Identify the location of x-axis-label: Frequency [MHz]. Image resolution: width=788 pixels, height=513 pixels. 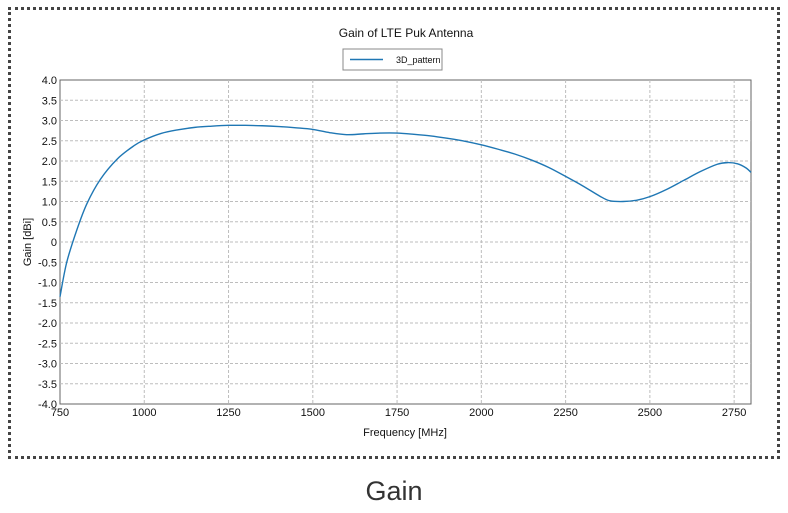
(405, 433).